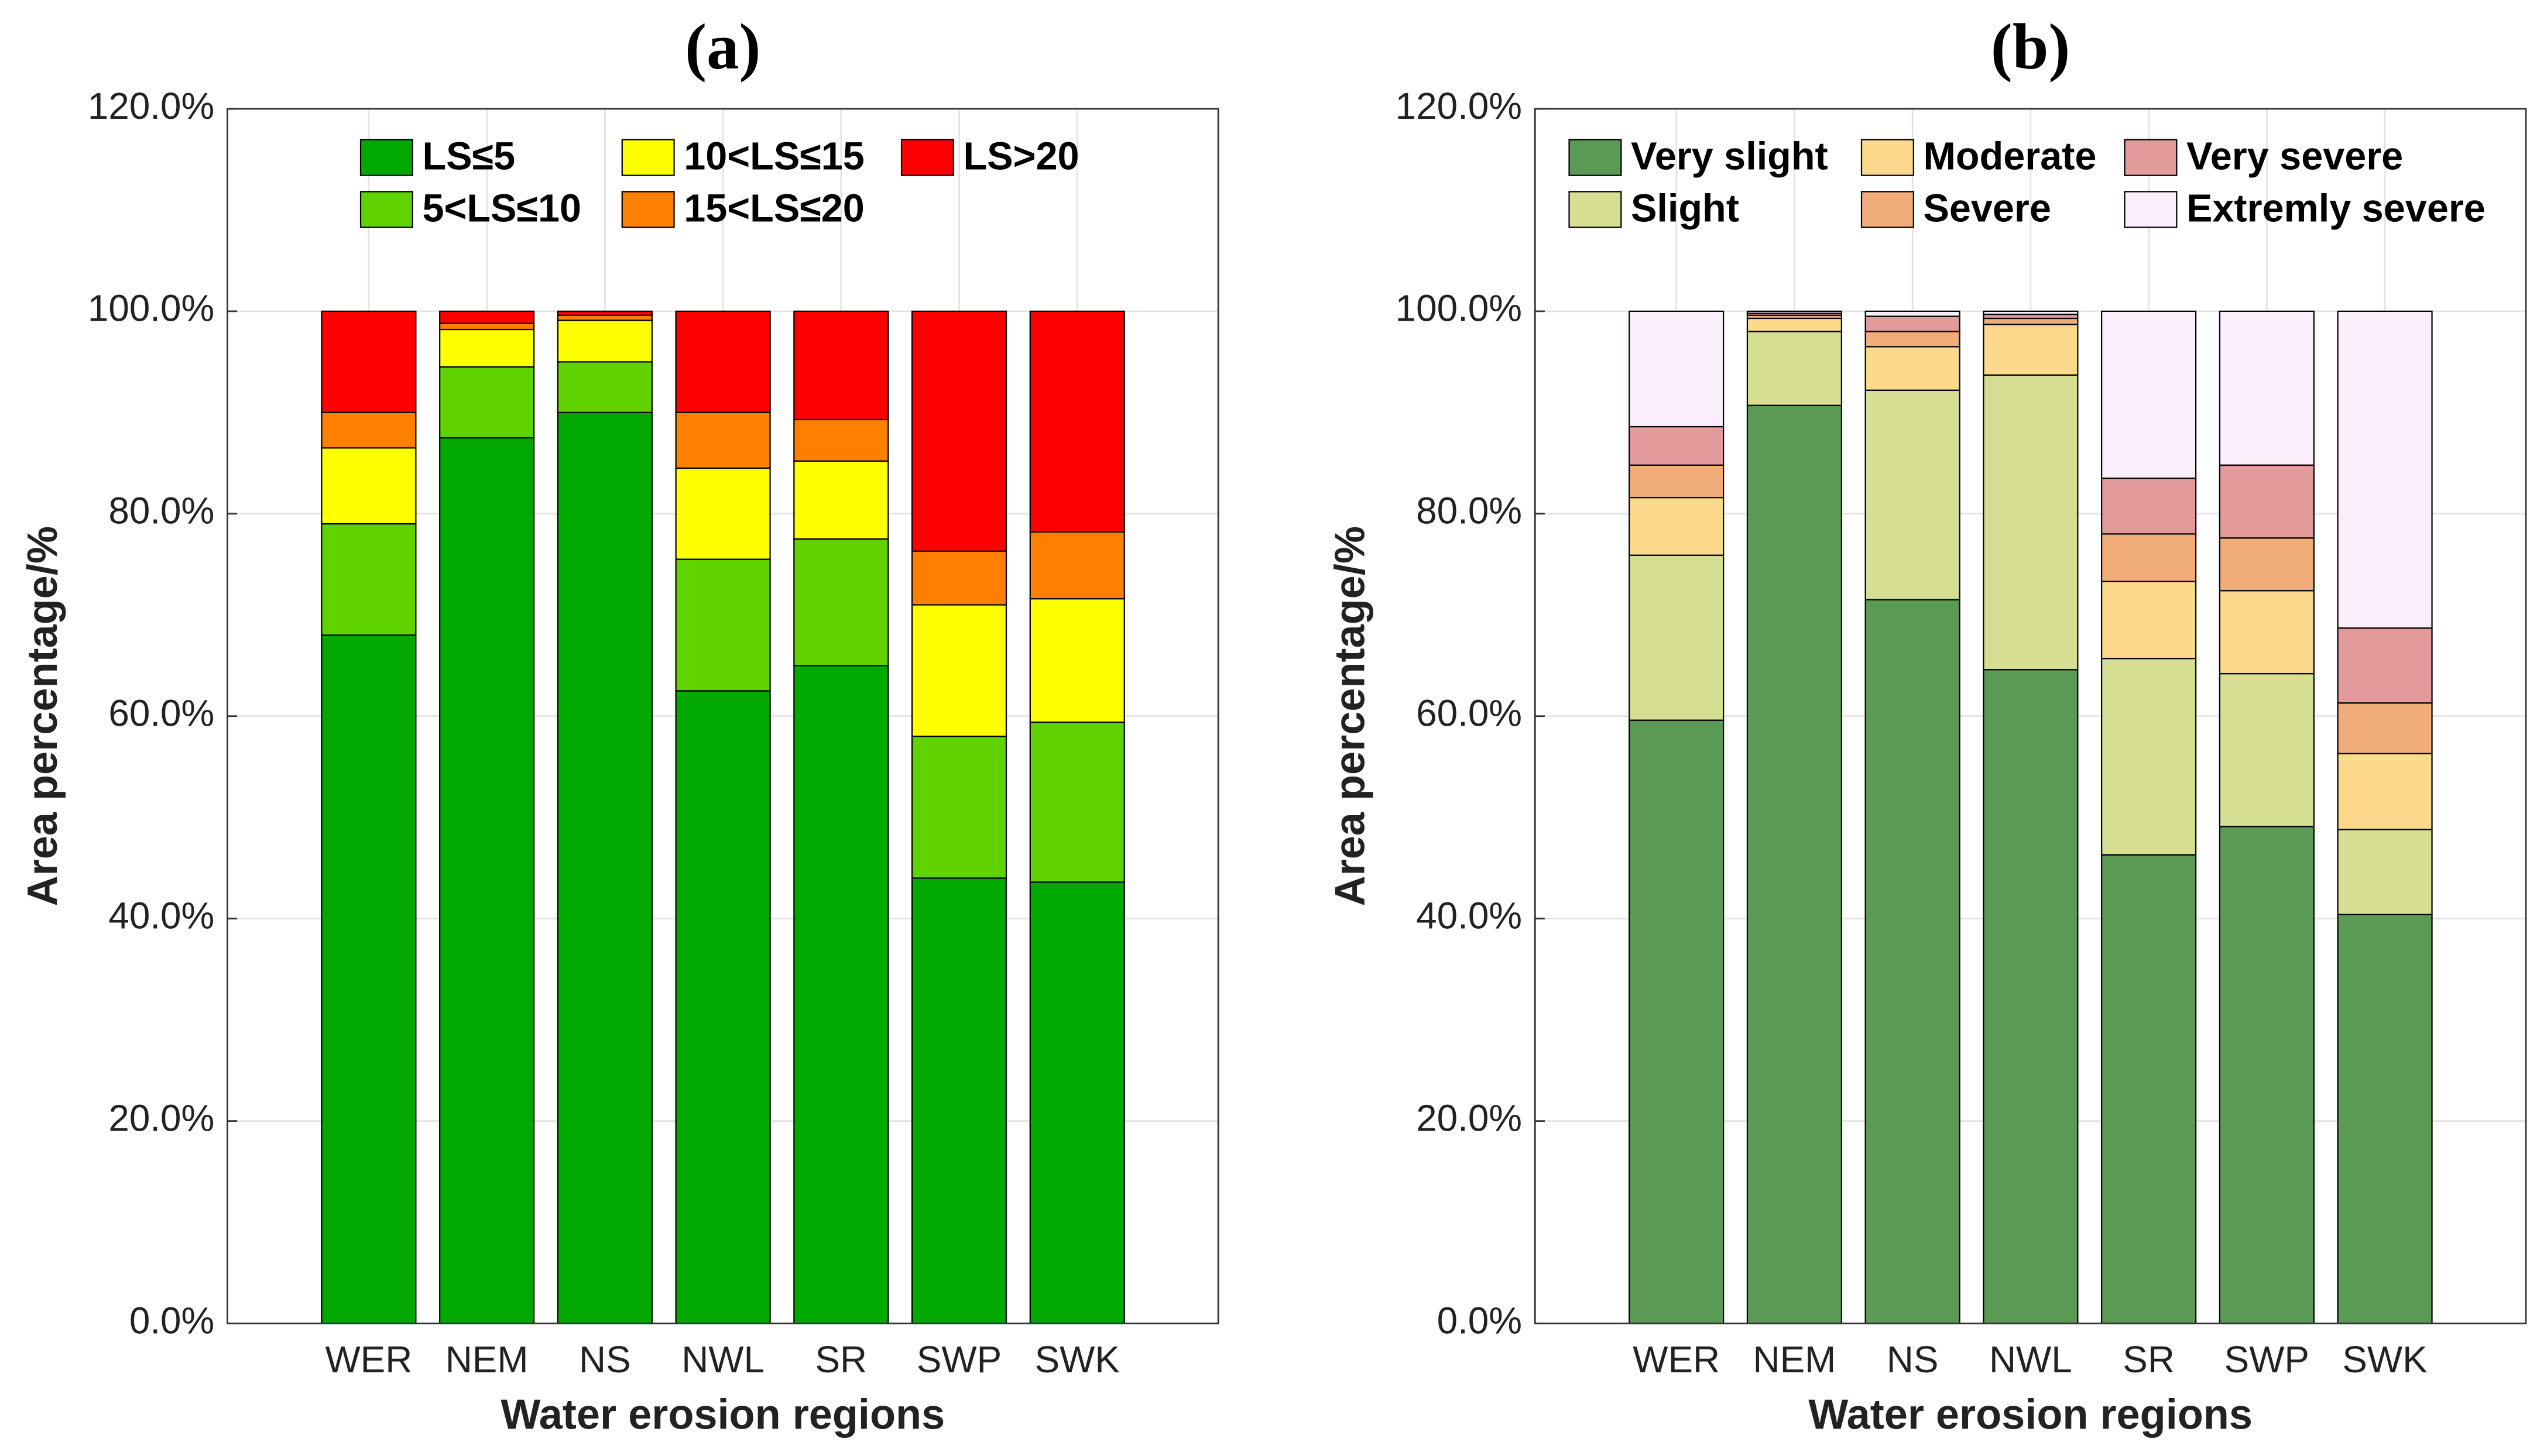 This screenshot has height=1456, width=2547. Describe the element at coordinates (722, 47) in the screenshot. I see `chart-title: (a)` at that location.